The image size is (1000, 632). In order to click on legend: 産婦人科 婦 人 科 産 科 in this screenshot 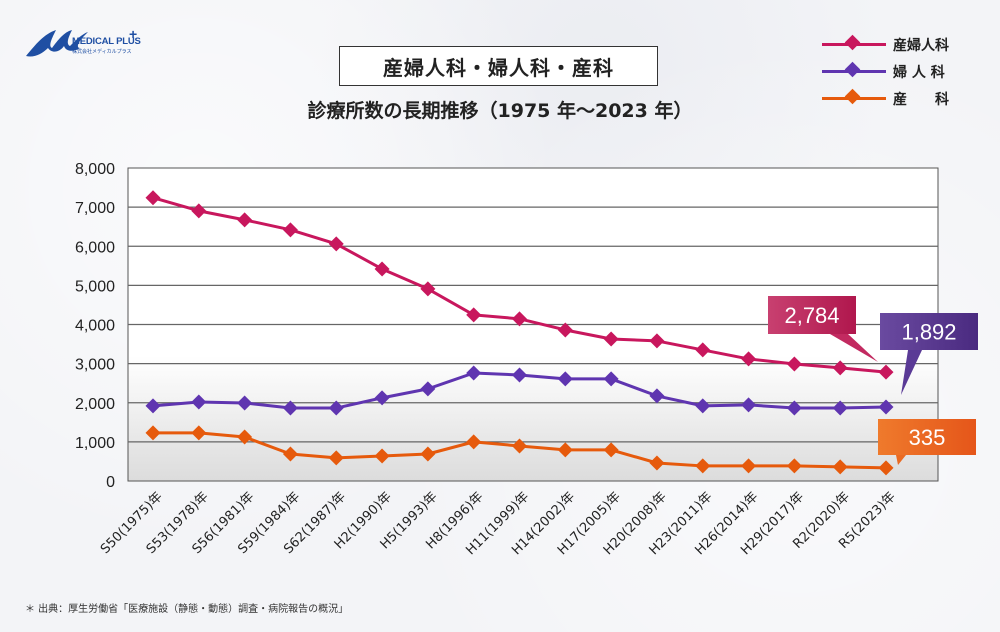, I will do `click(905, 72)`.